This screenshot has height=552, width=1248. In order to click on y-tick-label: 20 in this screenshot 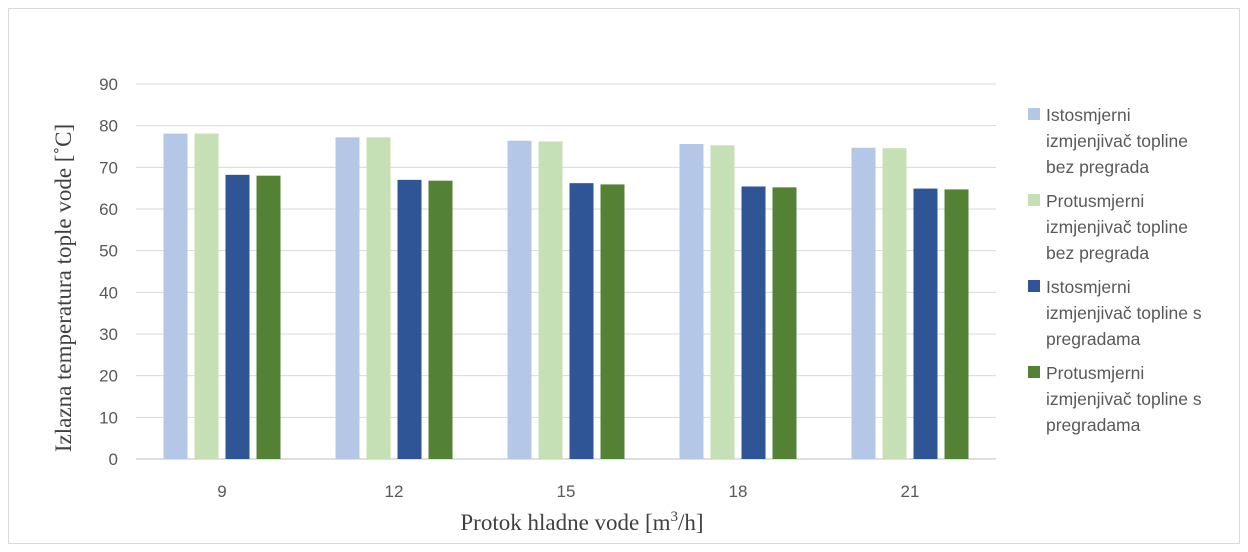, I will do `click(108, 376)`.